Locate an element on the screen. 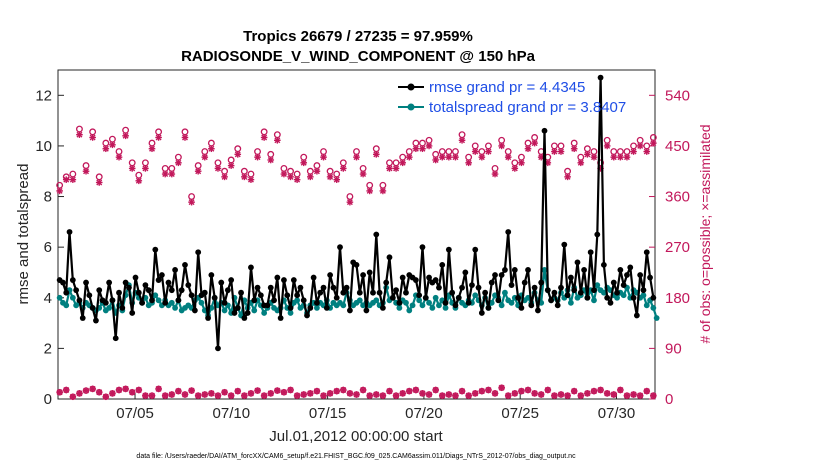 This screenshot has height=470, width=830. legend-spread-label: totalspread grand pr = 3.8407 is located at coordinates (527, 107).